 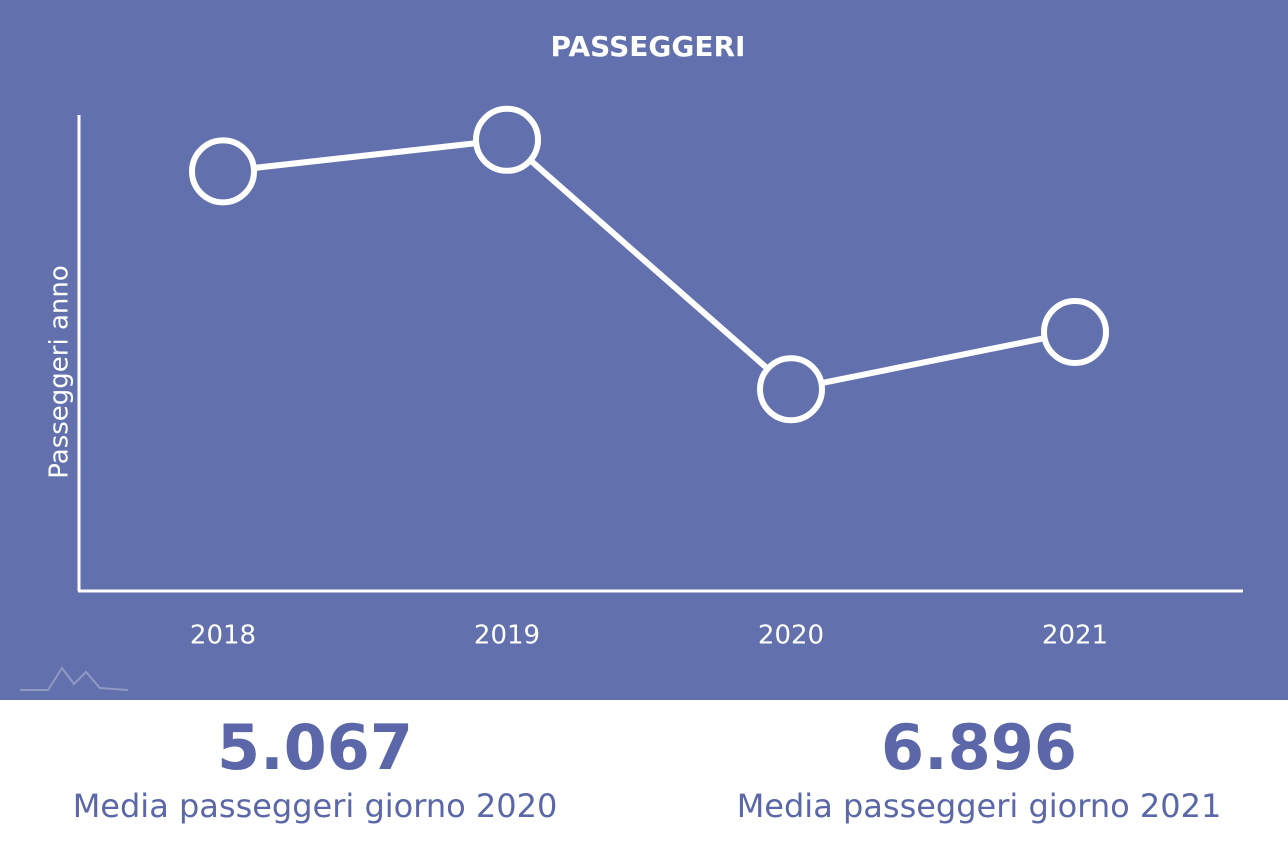 What do you see at coordinates (315, 806) in the screenshot?
I see `stat-label: Media passeggeri giorno 2020` at bounding box center [315, 806].